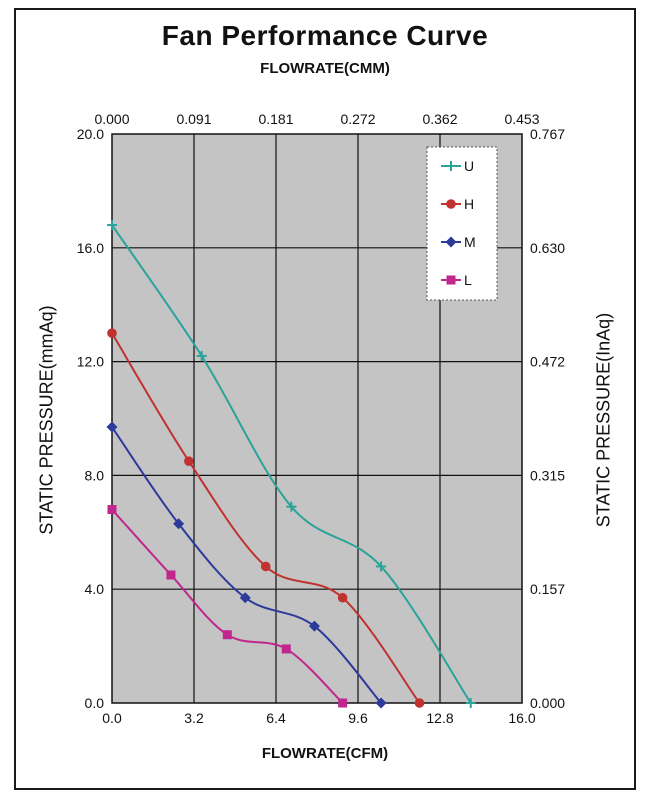 The image size is (650, 800). Describe the element at coordinates (90, 134) in the screenshot. I see `y-tick-label: 20.0` at that location.